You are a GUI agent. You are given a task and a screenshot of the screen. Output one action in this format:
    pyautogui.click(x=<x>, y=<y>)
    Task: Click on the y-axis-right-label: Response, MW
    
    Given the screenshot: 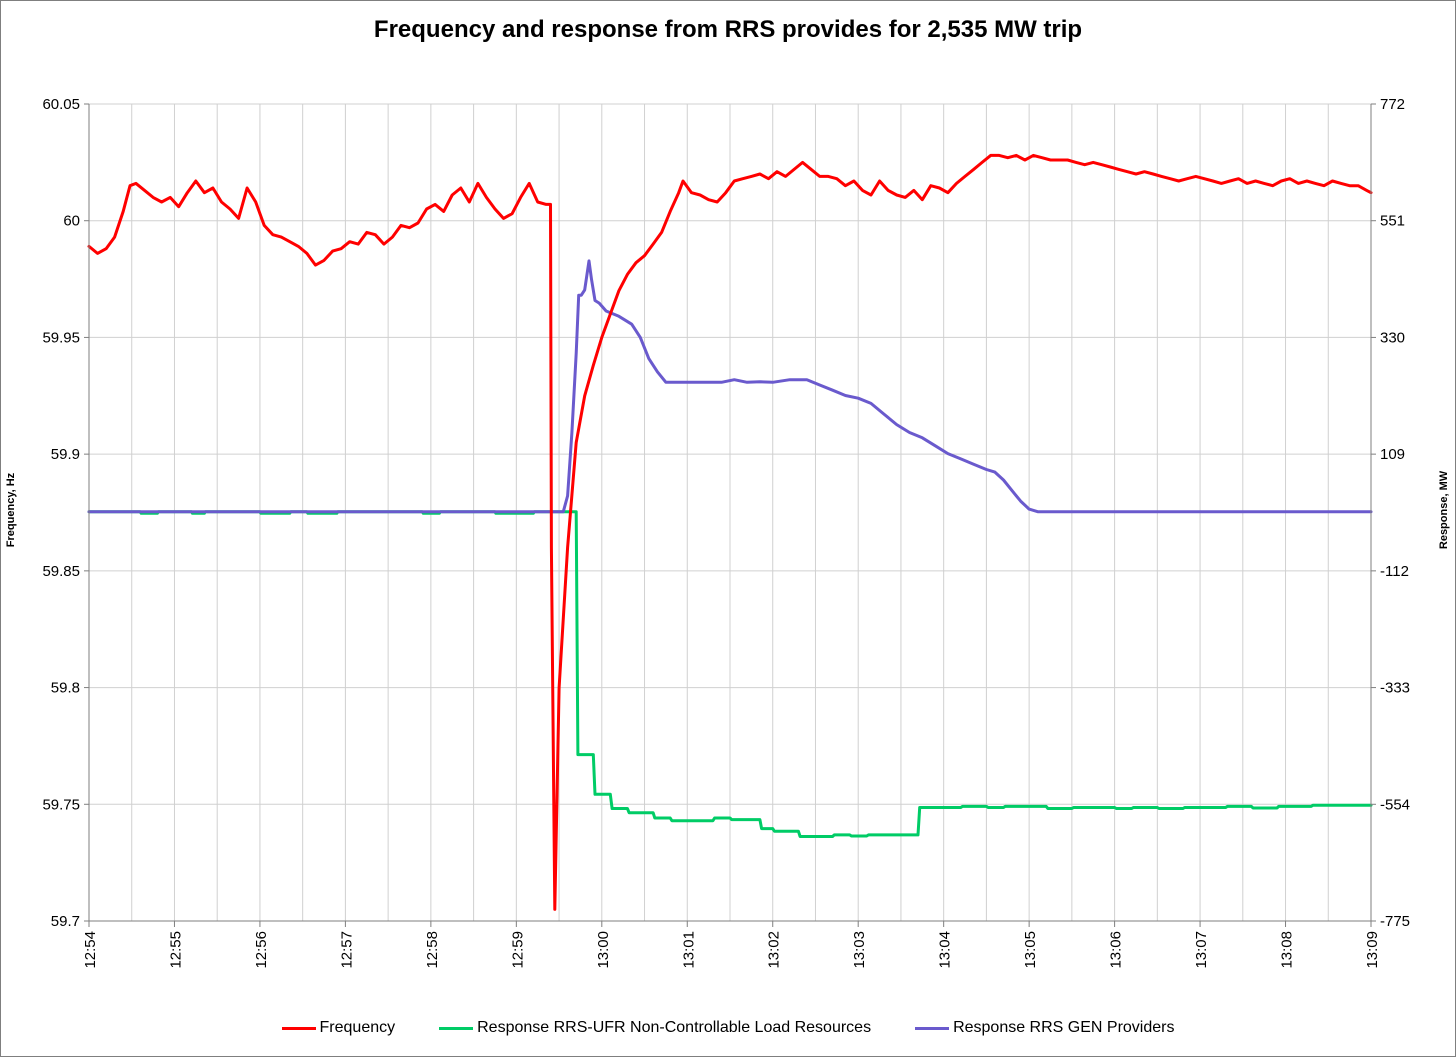 What is the action you would take?
    pyautogui.click(x=1444, y=510)
    